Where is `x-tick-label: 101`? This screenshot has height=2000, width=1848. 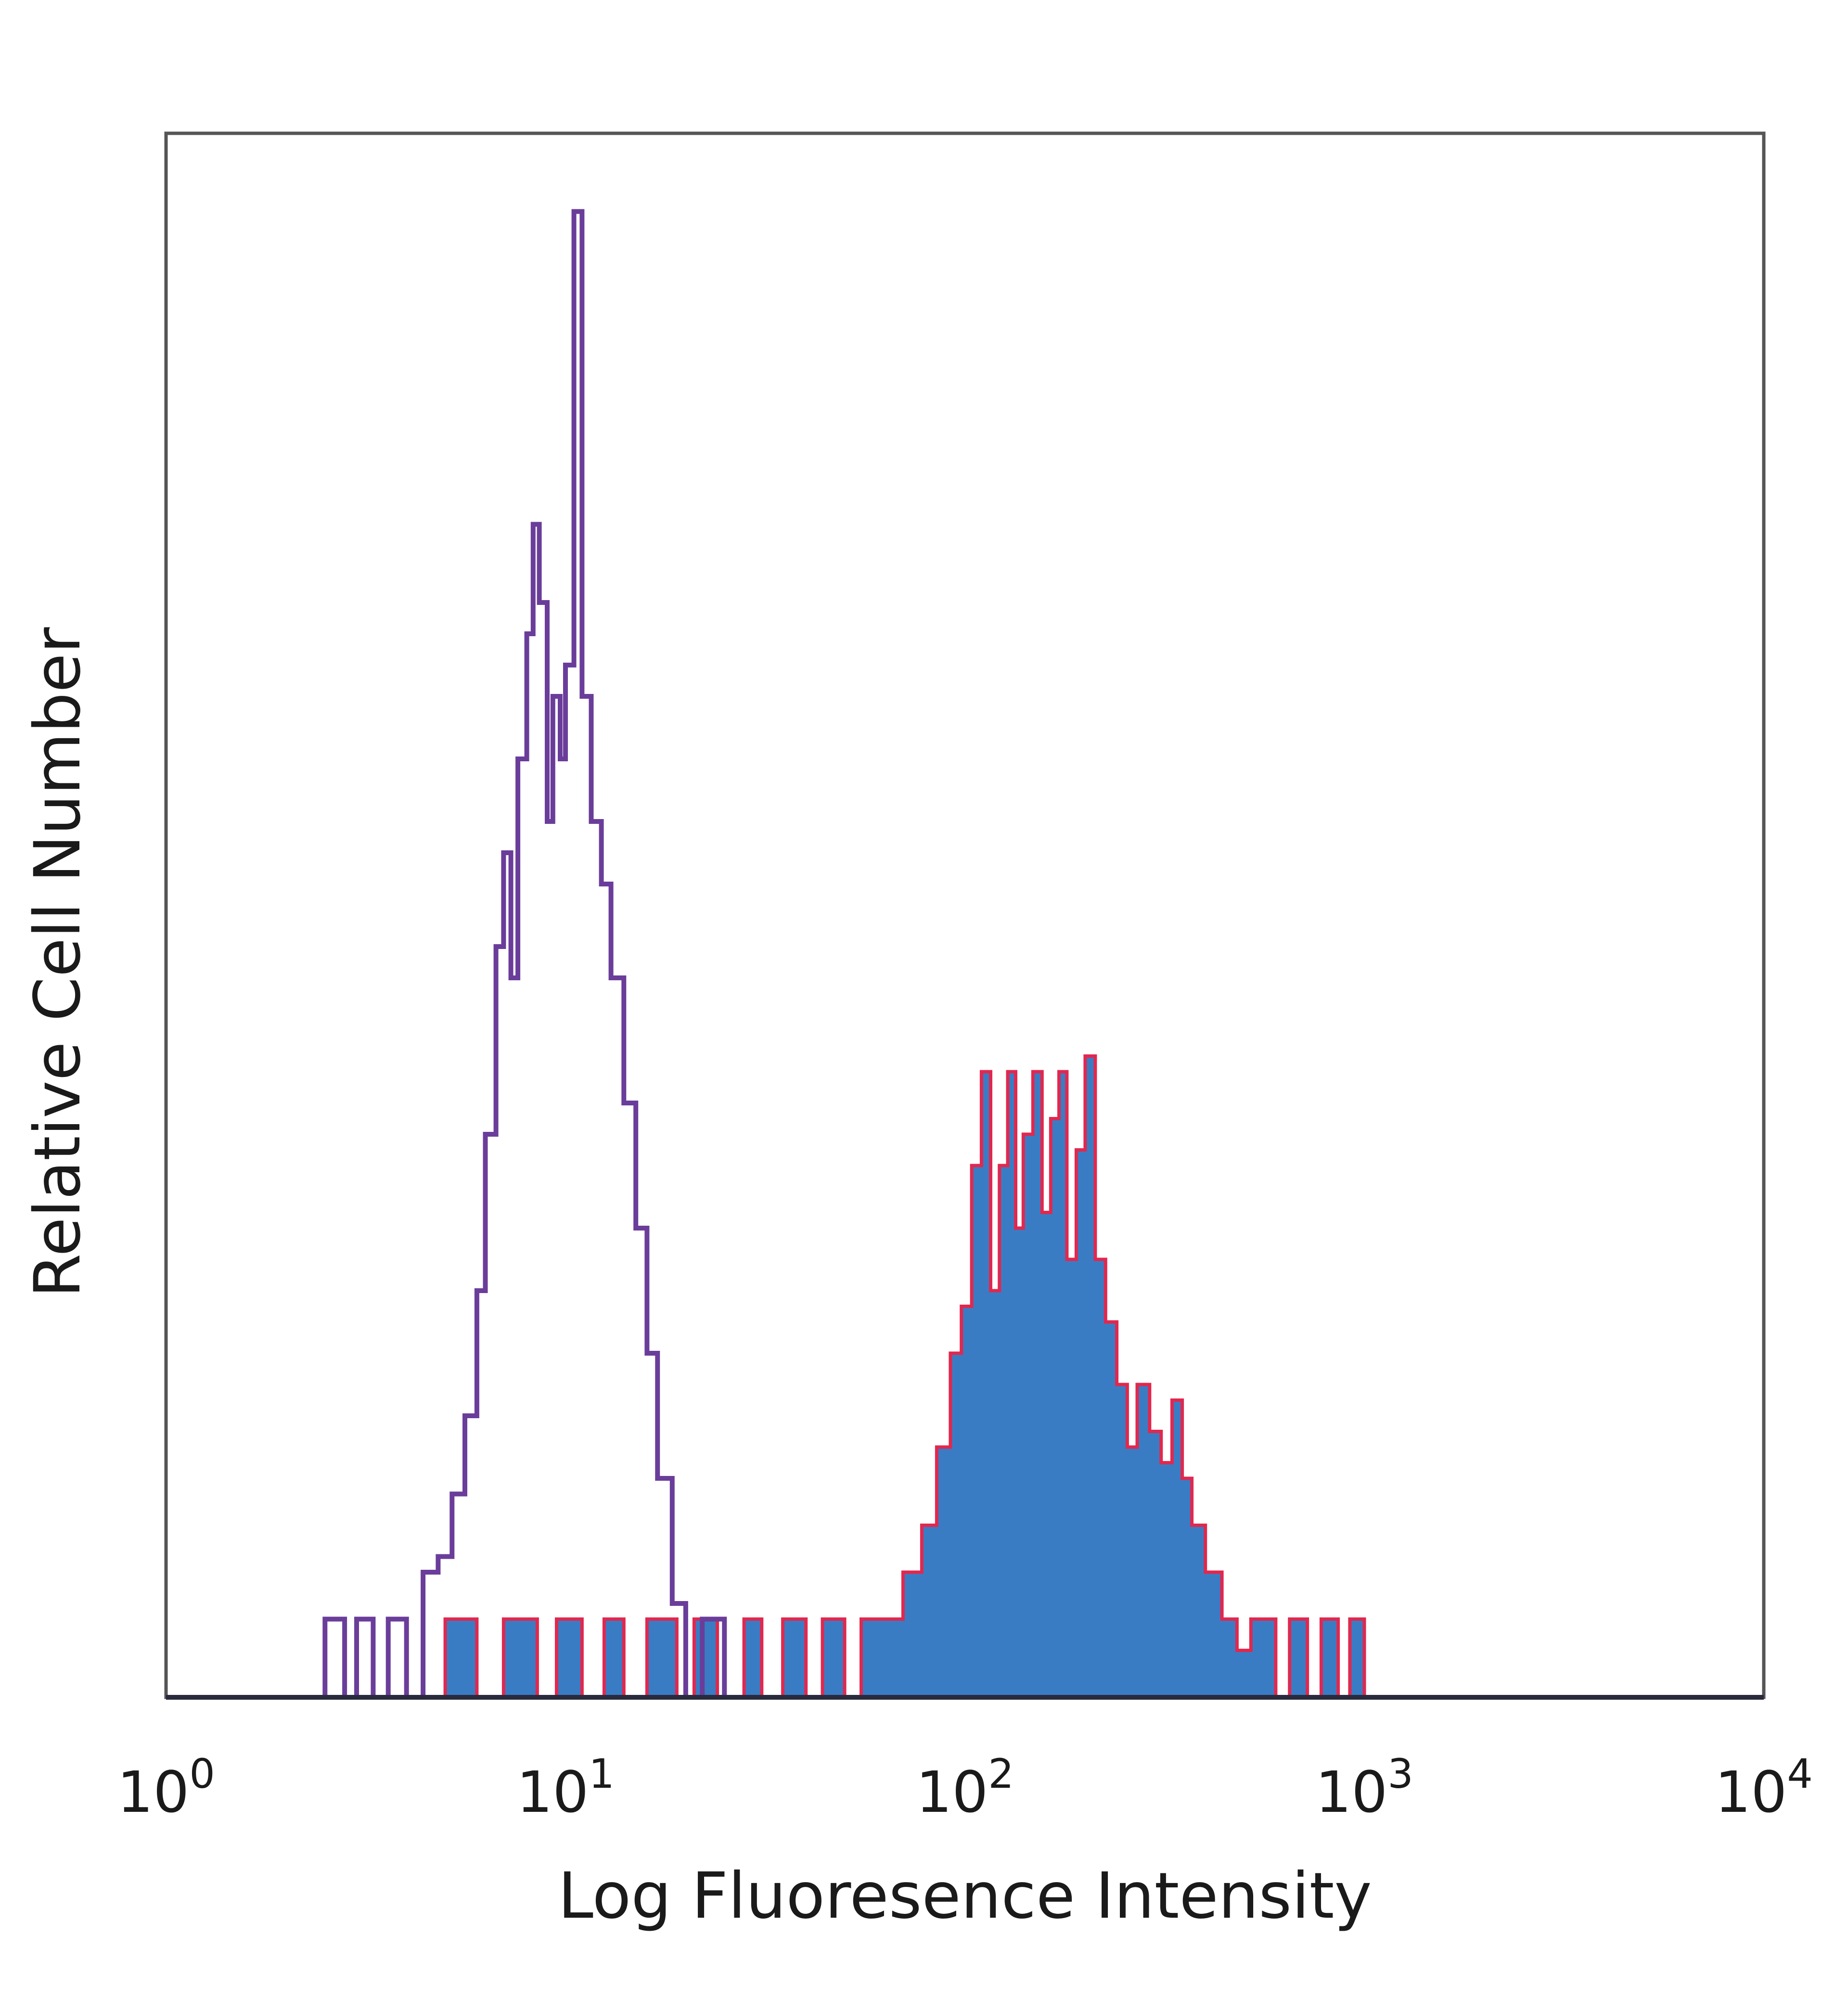
x-tick-label: 101 is located at coordinates (565, 1787).